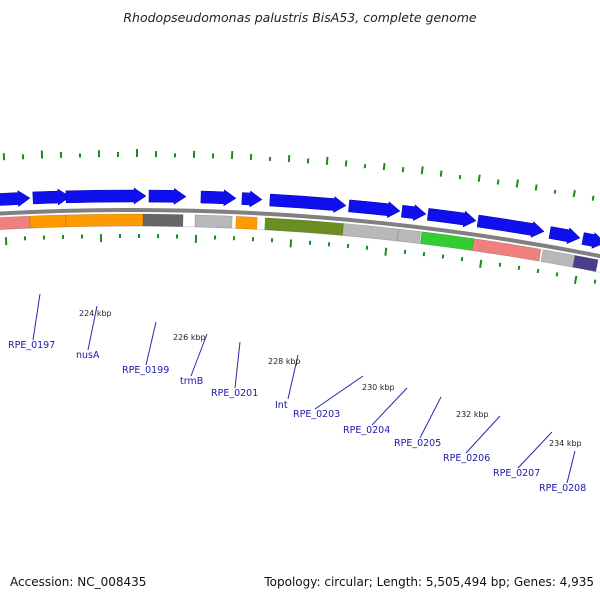 The width and height of the screenshot is (600, 600). What do you see at coordinates (78, 582) in the screenshot?
I see `accession-text: Accession: NC_008435` at bounding box center [78, 582].